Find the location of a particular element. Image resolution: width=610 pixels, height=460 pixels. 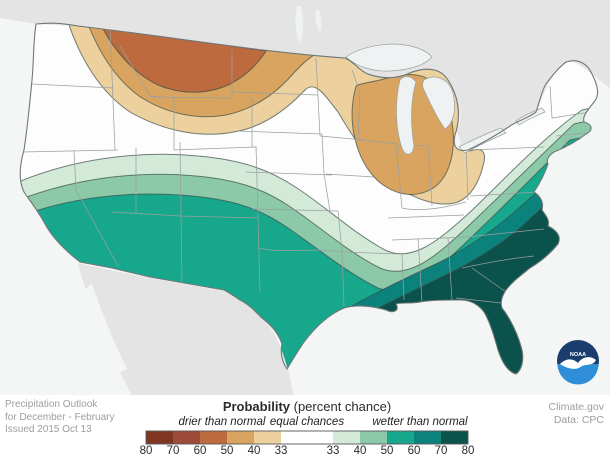

legend-category-drier: drier than normal is located at coordinates (222, 422).